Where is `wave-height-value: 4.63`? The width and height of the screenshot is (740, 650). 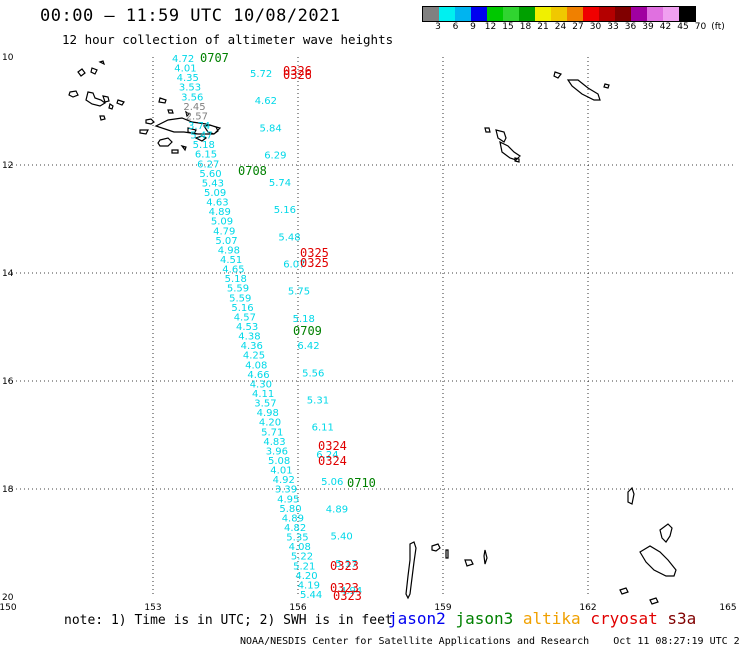 wave-height-value: 4.63 is located at coordinates (217, 203).